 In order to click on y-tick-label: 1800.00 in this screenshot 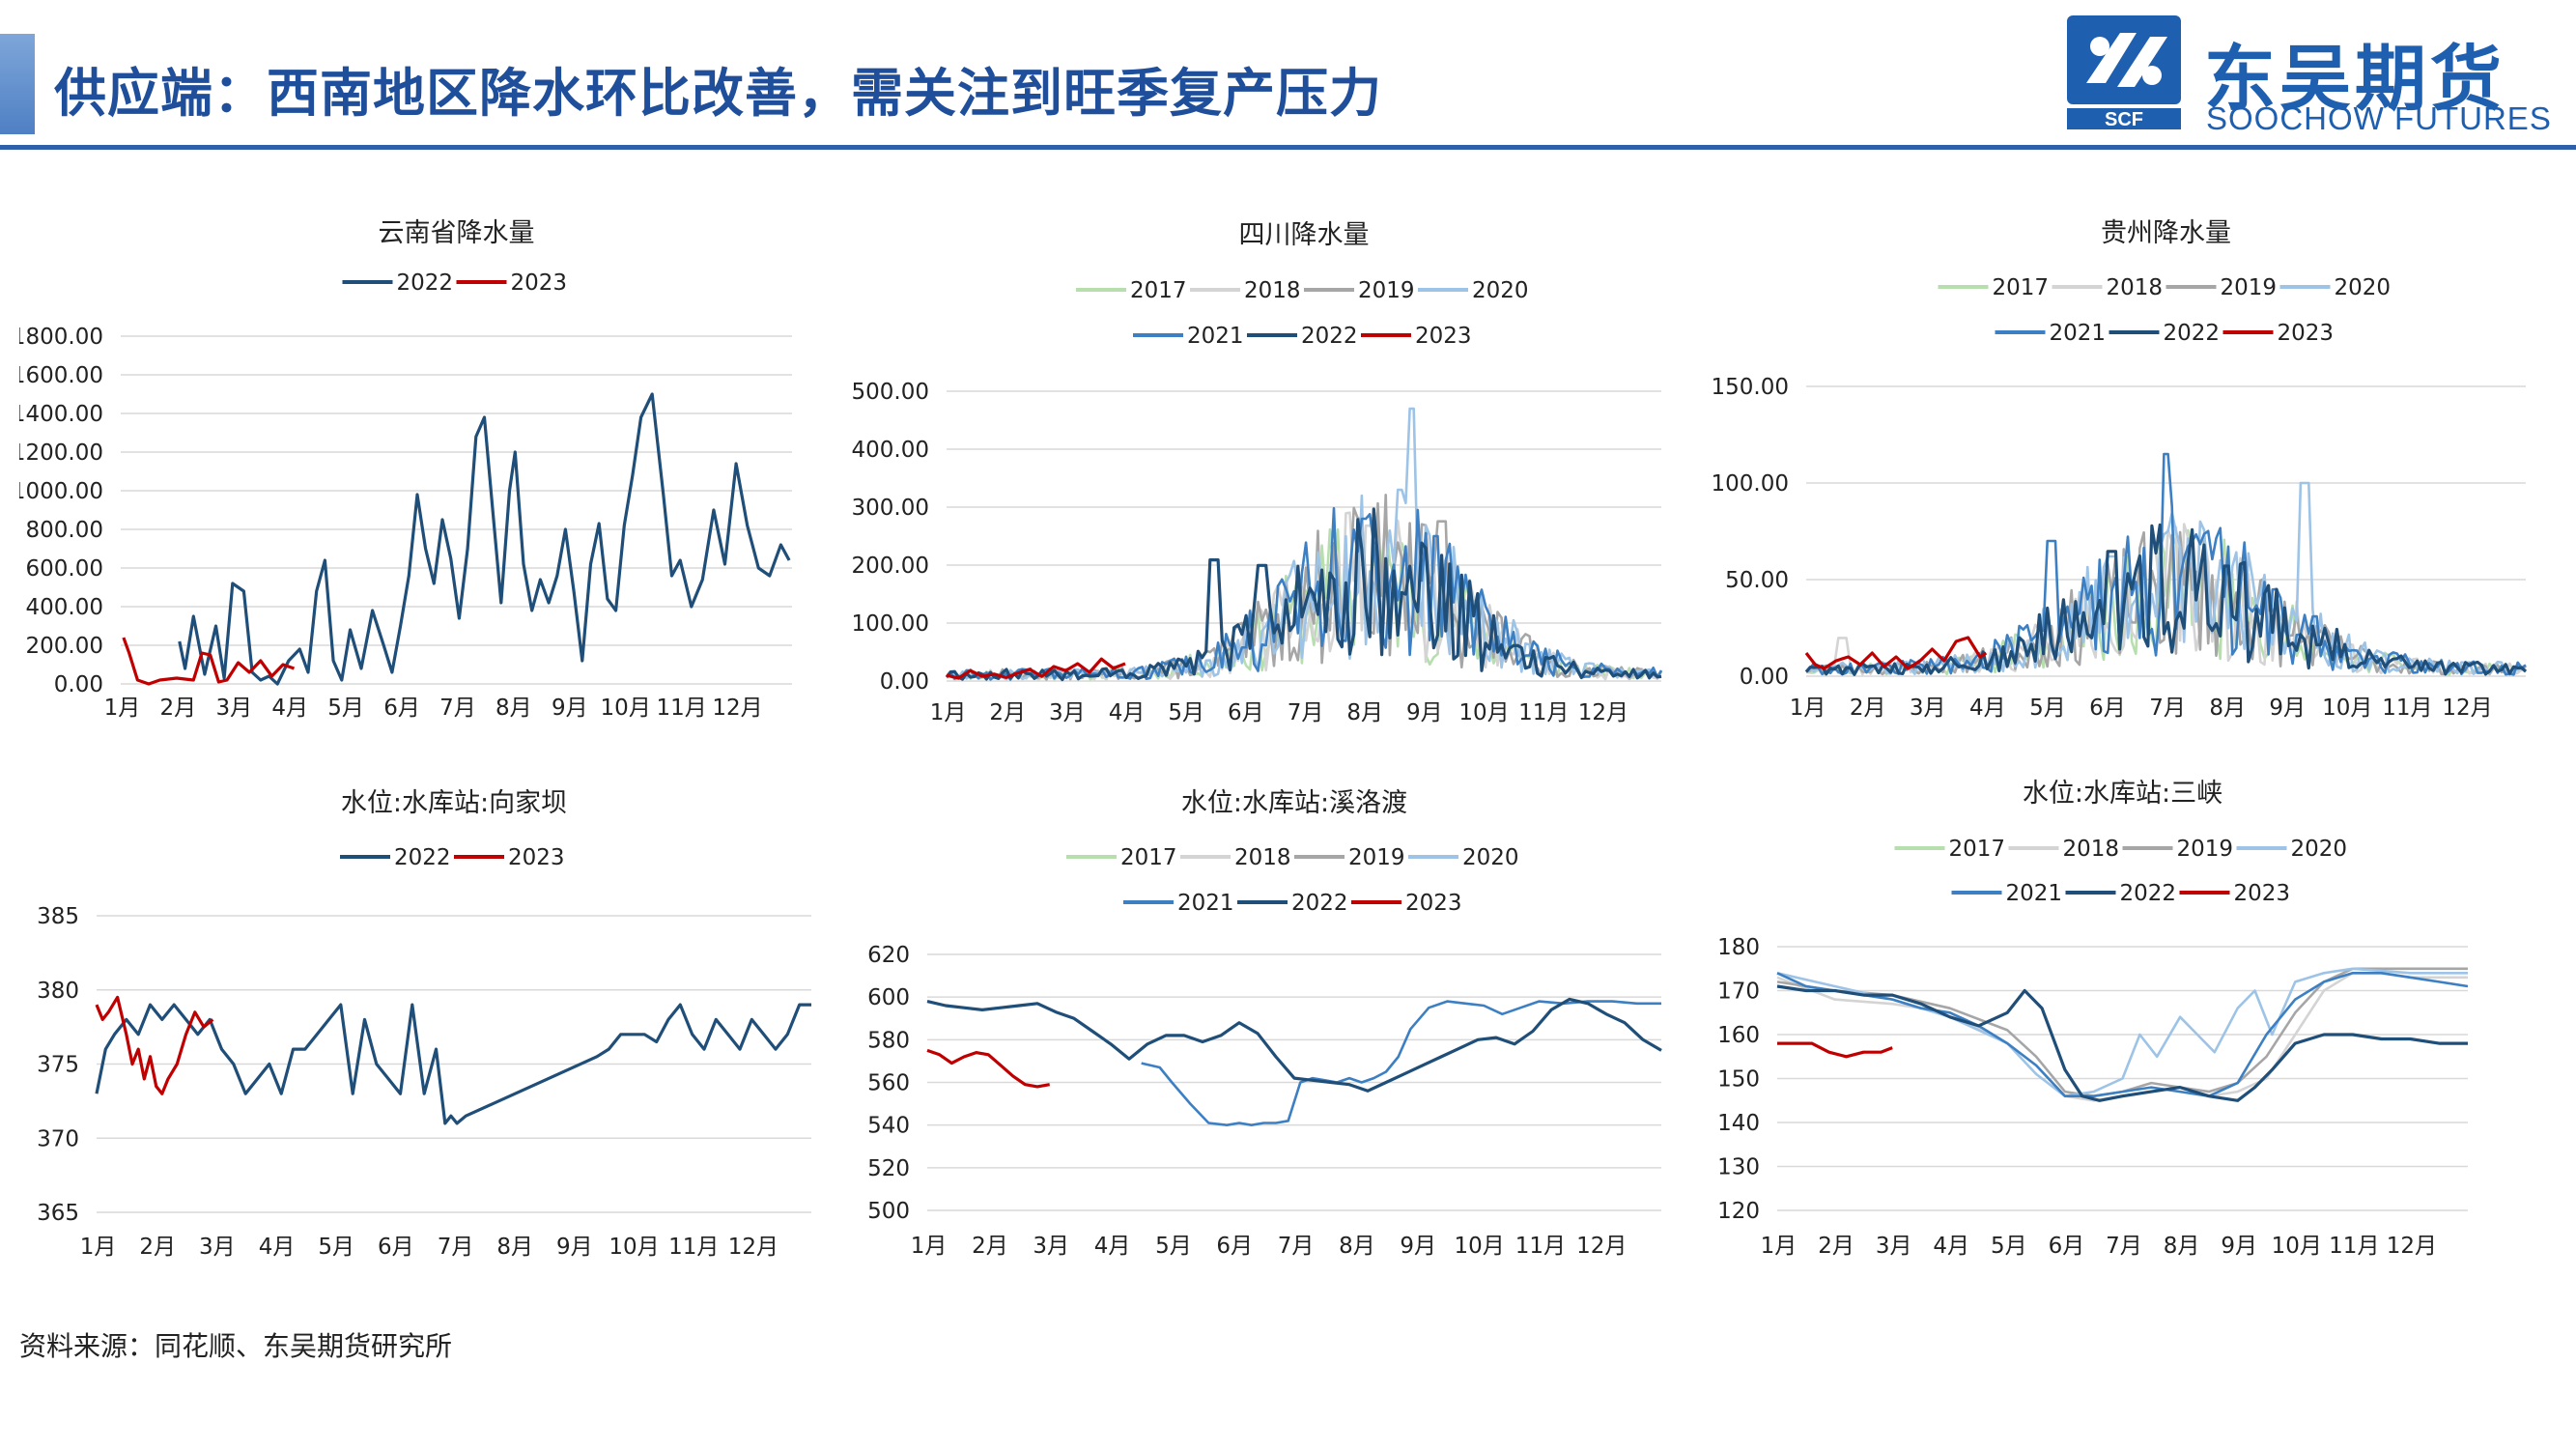, I will do `click(61, 337)`.